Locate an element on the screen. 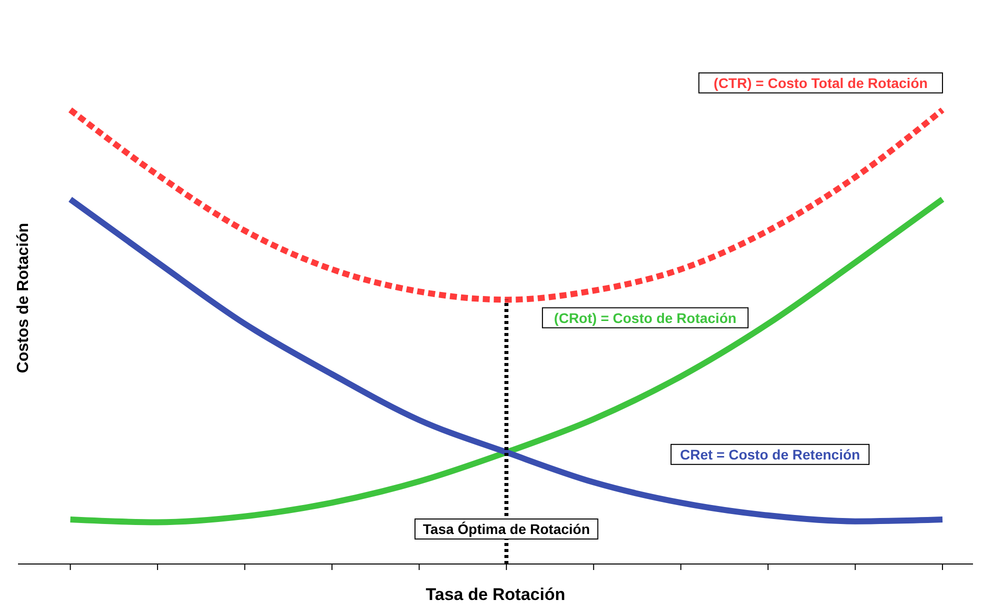 The height and width of the screenshot is (612, 981). x-axis-title: Tasa de Rotación is located at coordinates (496, 594).